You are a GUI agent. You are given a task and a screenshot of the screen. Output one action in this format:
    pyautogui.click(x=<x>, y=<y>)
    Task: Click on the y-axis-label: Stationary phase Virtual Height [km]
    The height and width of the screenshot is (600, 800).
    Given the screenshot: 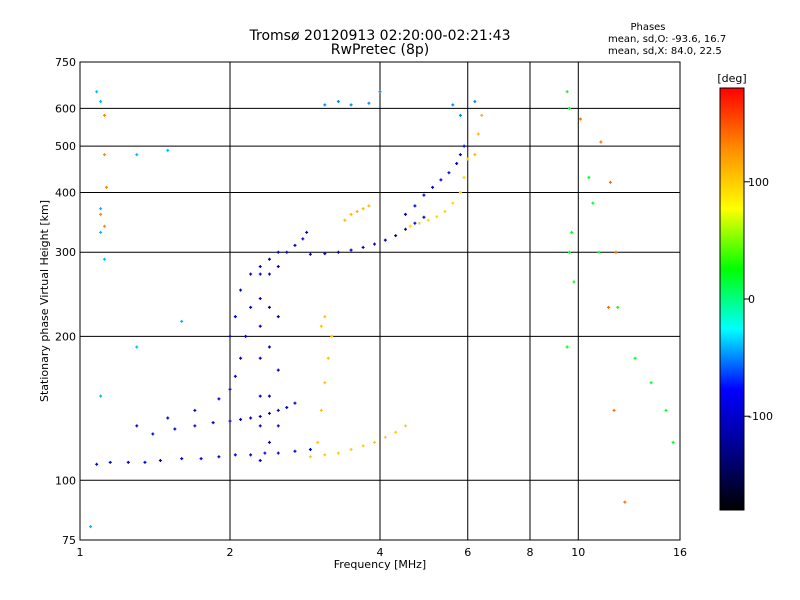 What is the action you would take?
    pyautogui.click(x=44, y=301)
    